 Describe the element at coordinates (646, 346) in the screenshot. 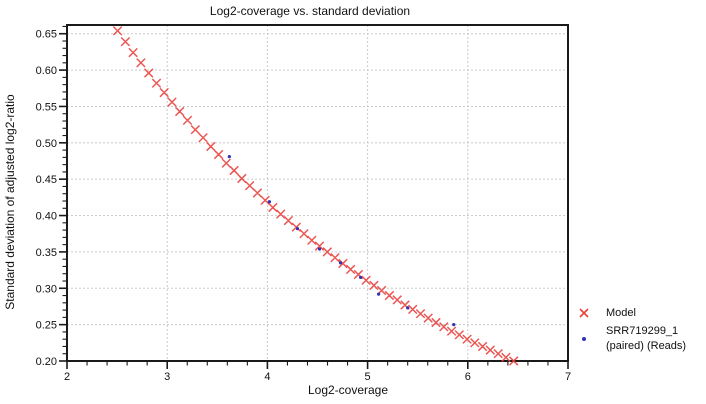

I see `legend-label-reads-line2: (paired) (Reads)` at that location.